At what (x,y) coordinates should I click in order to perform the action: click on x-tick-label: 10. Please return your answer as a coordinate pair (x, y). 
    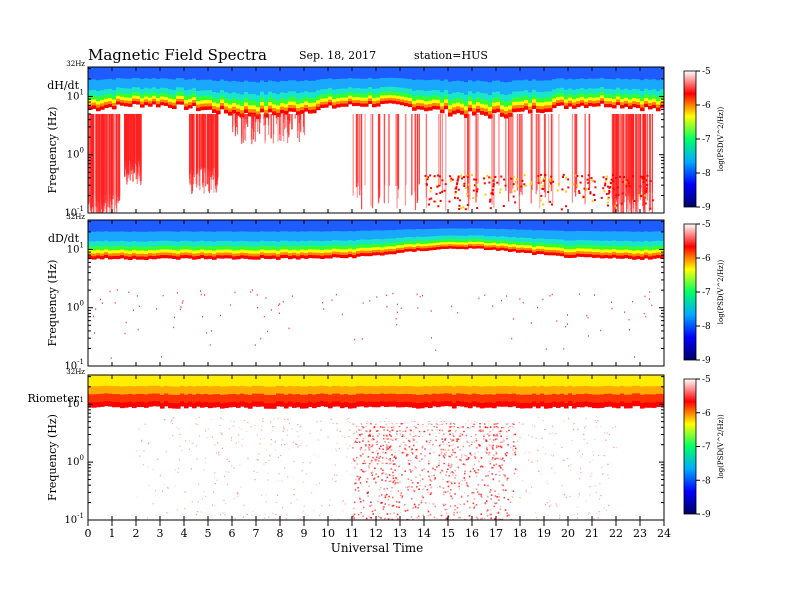
    Looking at the image, I should click on (328, 533).